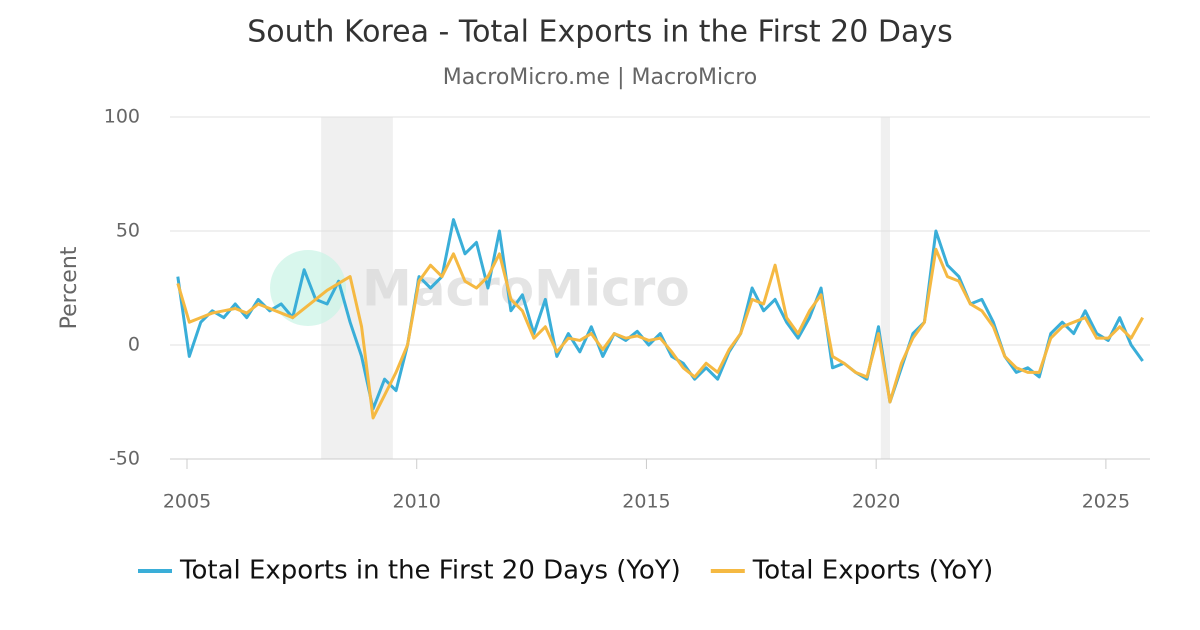  What do you see at coordinates (876, 502) in the screenshot?
I see `x-tick-label: 2020` at bounding box center [876, 502].